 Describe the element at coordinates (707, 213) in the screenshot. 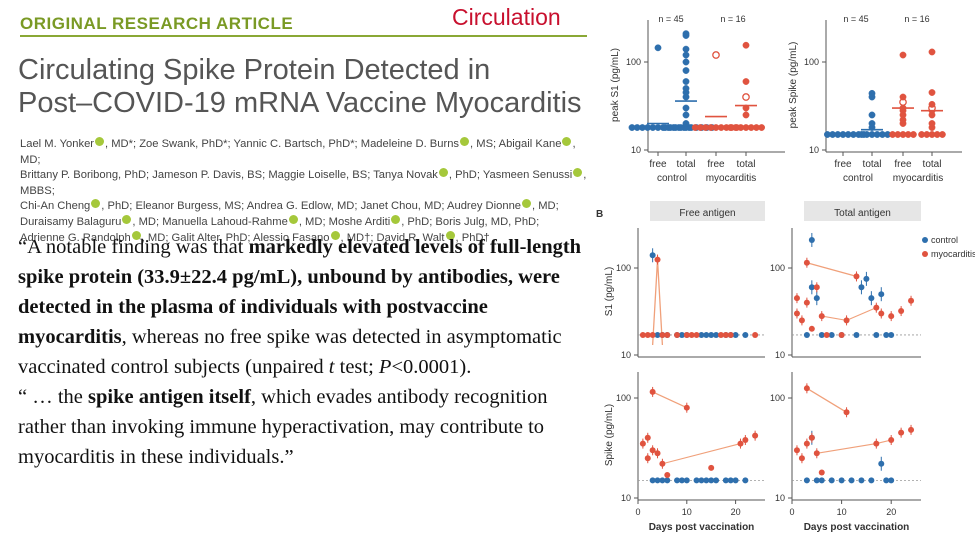

I see `column-title: Free antigen` at that location.